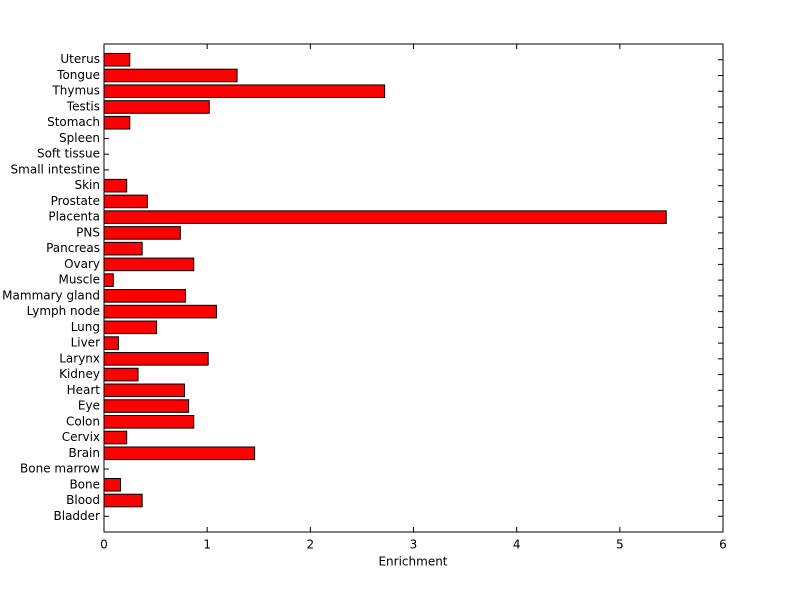  I want to click on y-tick-label: Placenta, so click(74, 217).